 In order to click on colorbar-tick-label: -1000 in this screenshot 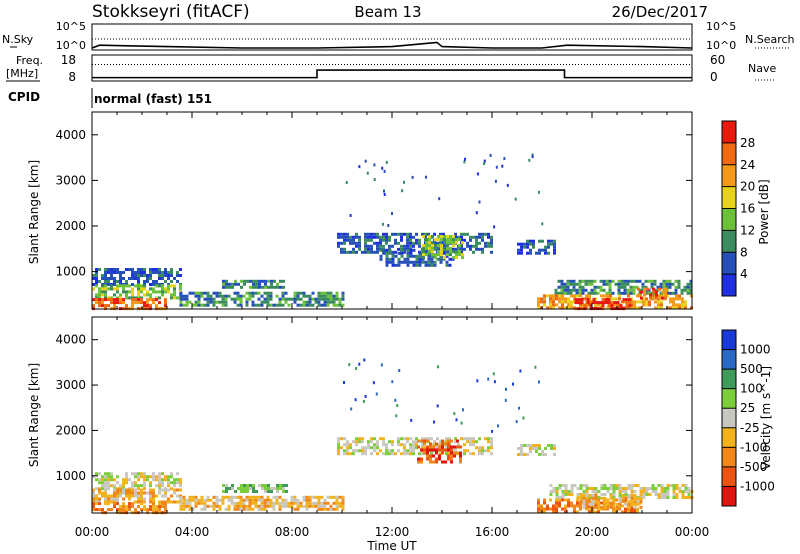, I will do `click(757, 486)`.